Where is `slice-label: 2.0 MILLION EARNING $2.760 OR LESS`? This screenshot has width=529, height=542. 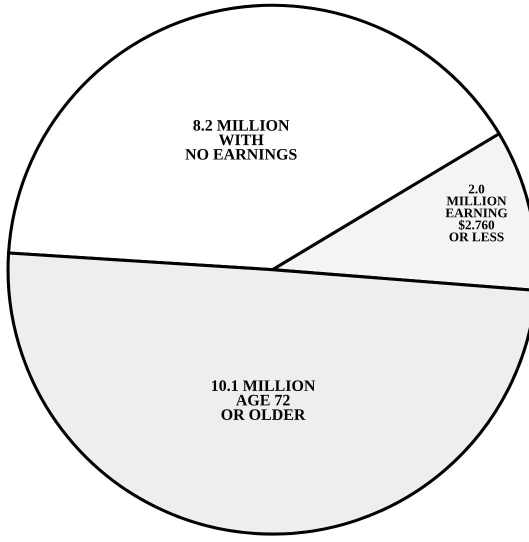
slice-label: 2.0 MILLION EARNING $2.760 OR LESS is located at coordinates (477, 213).